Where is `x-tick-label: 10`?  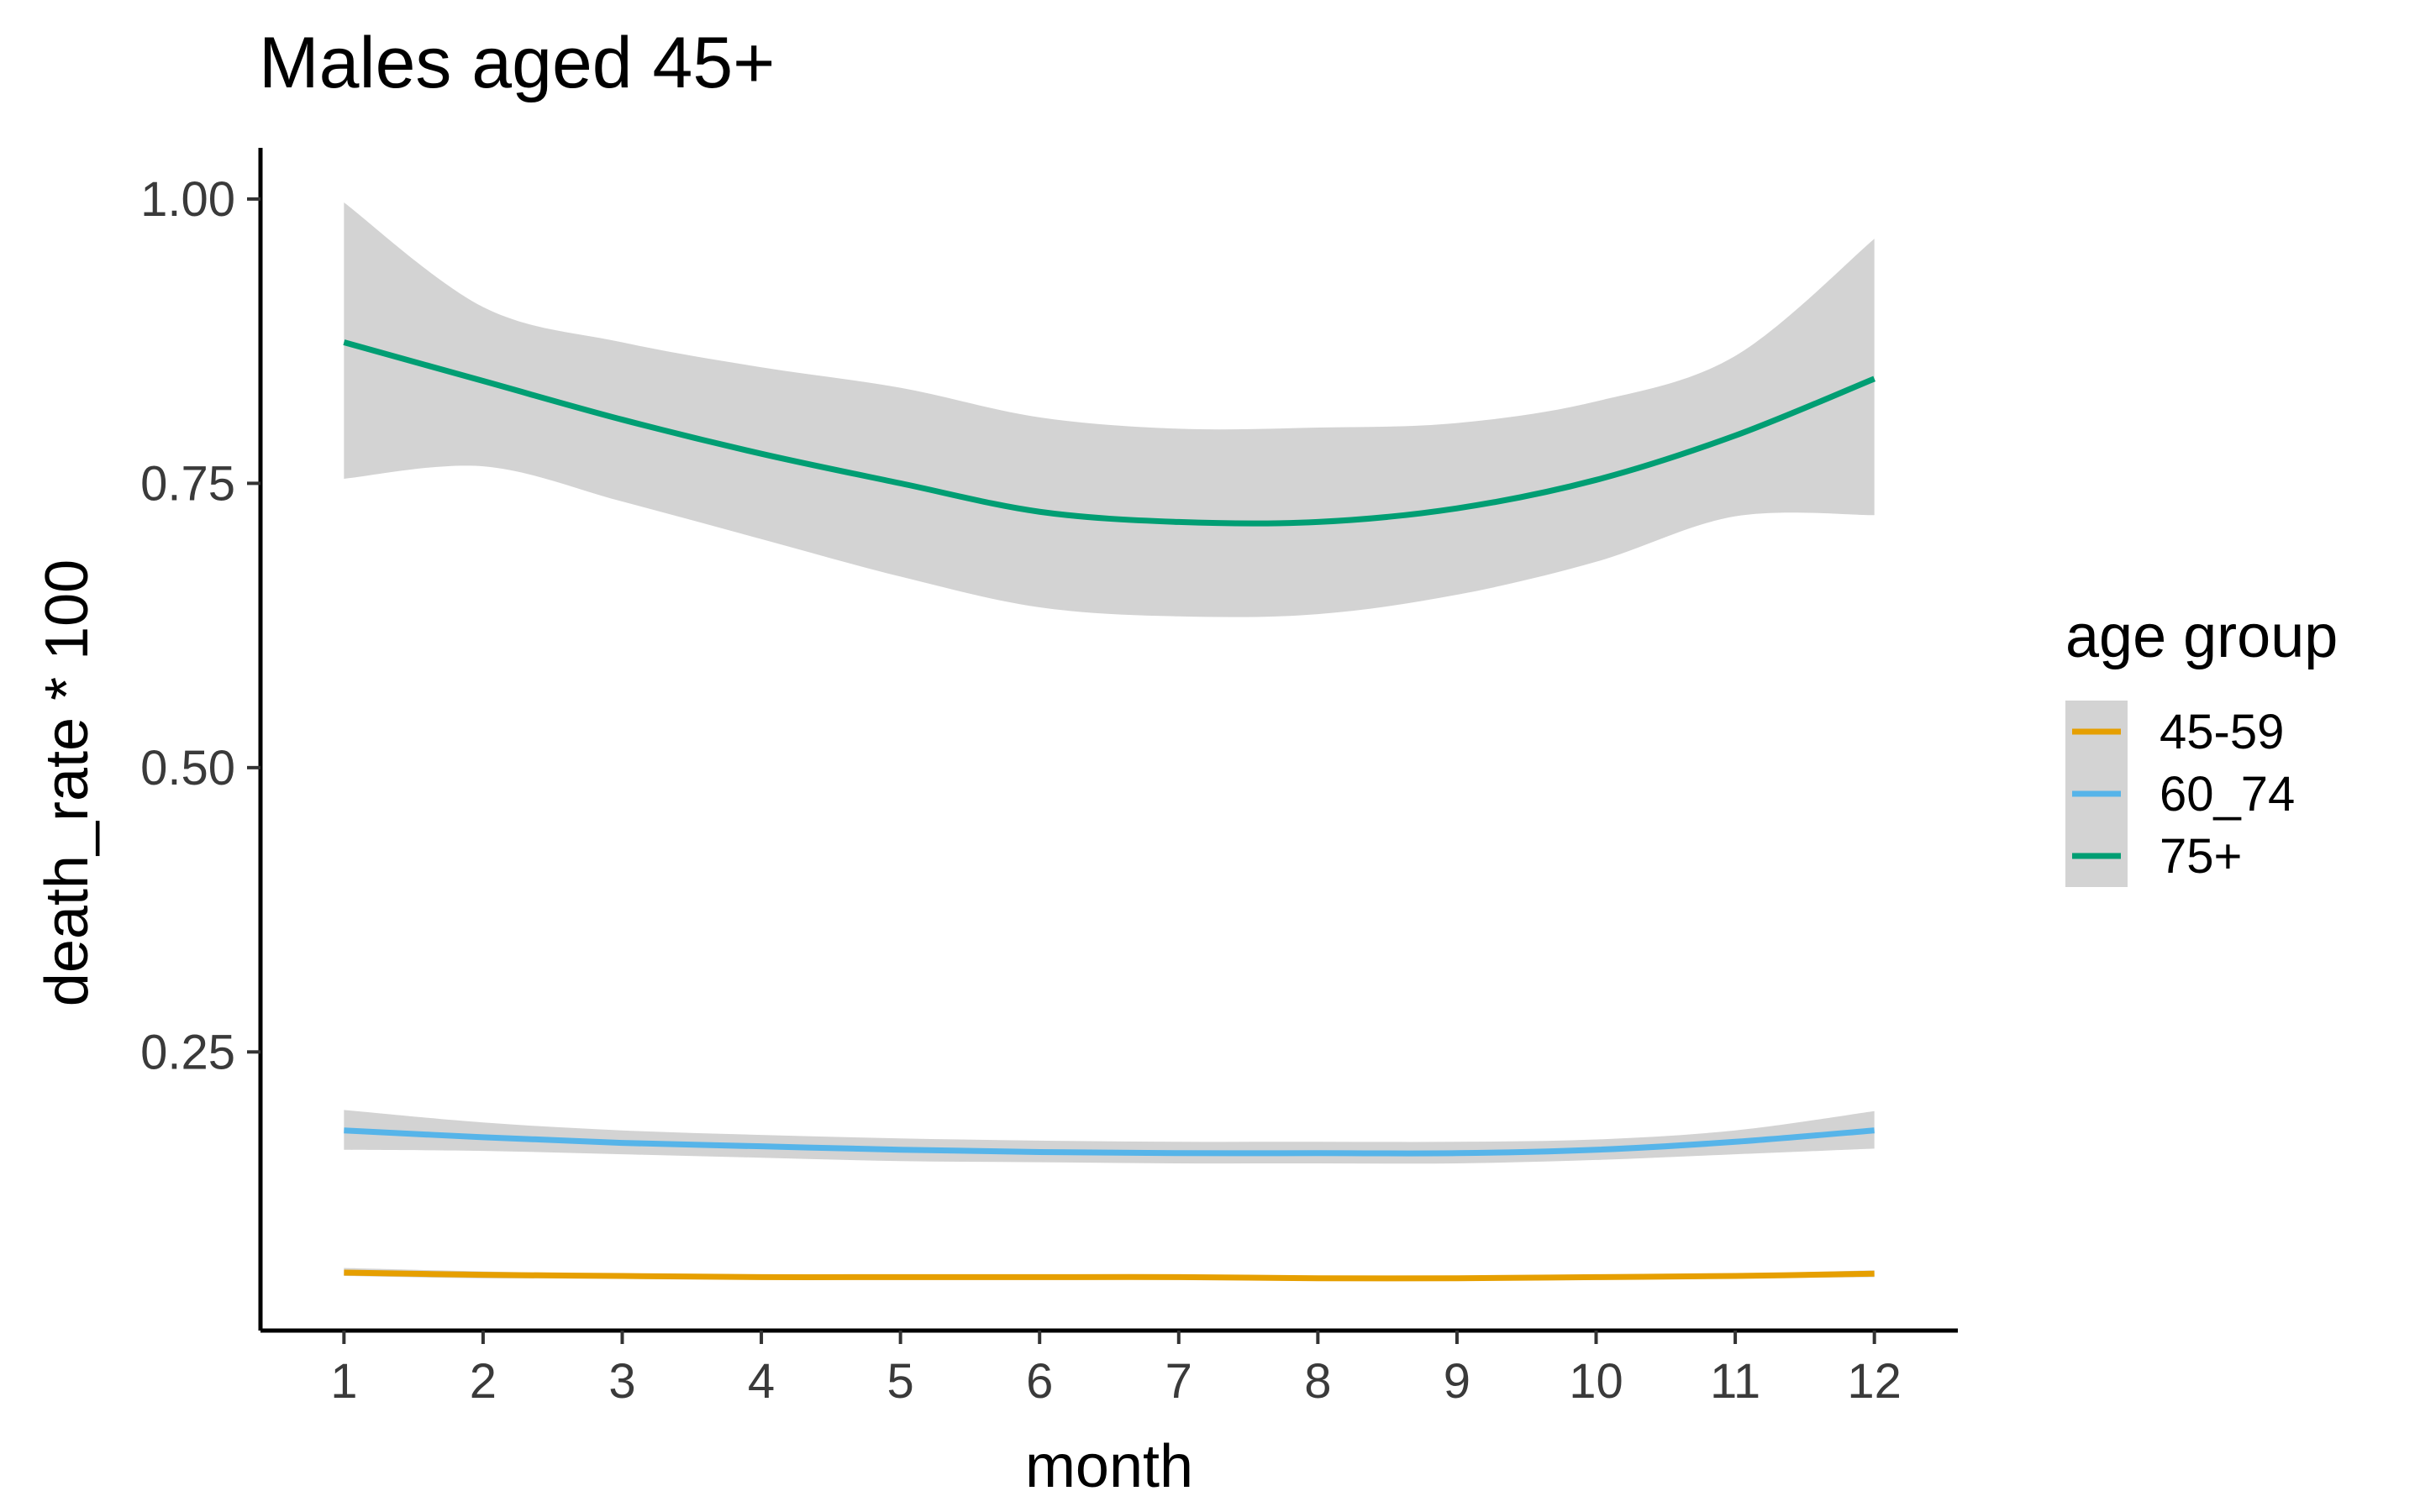 x-tick-label: 10 is located at coordinates (1596, 1381).